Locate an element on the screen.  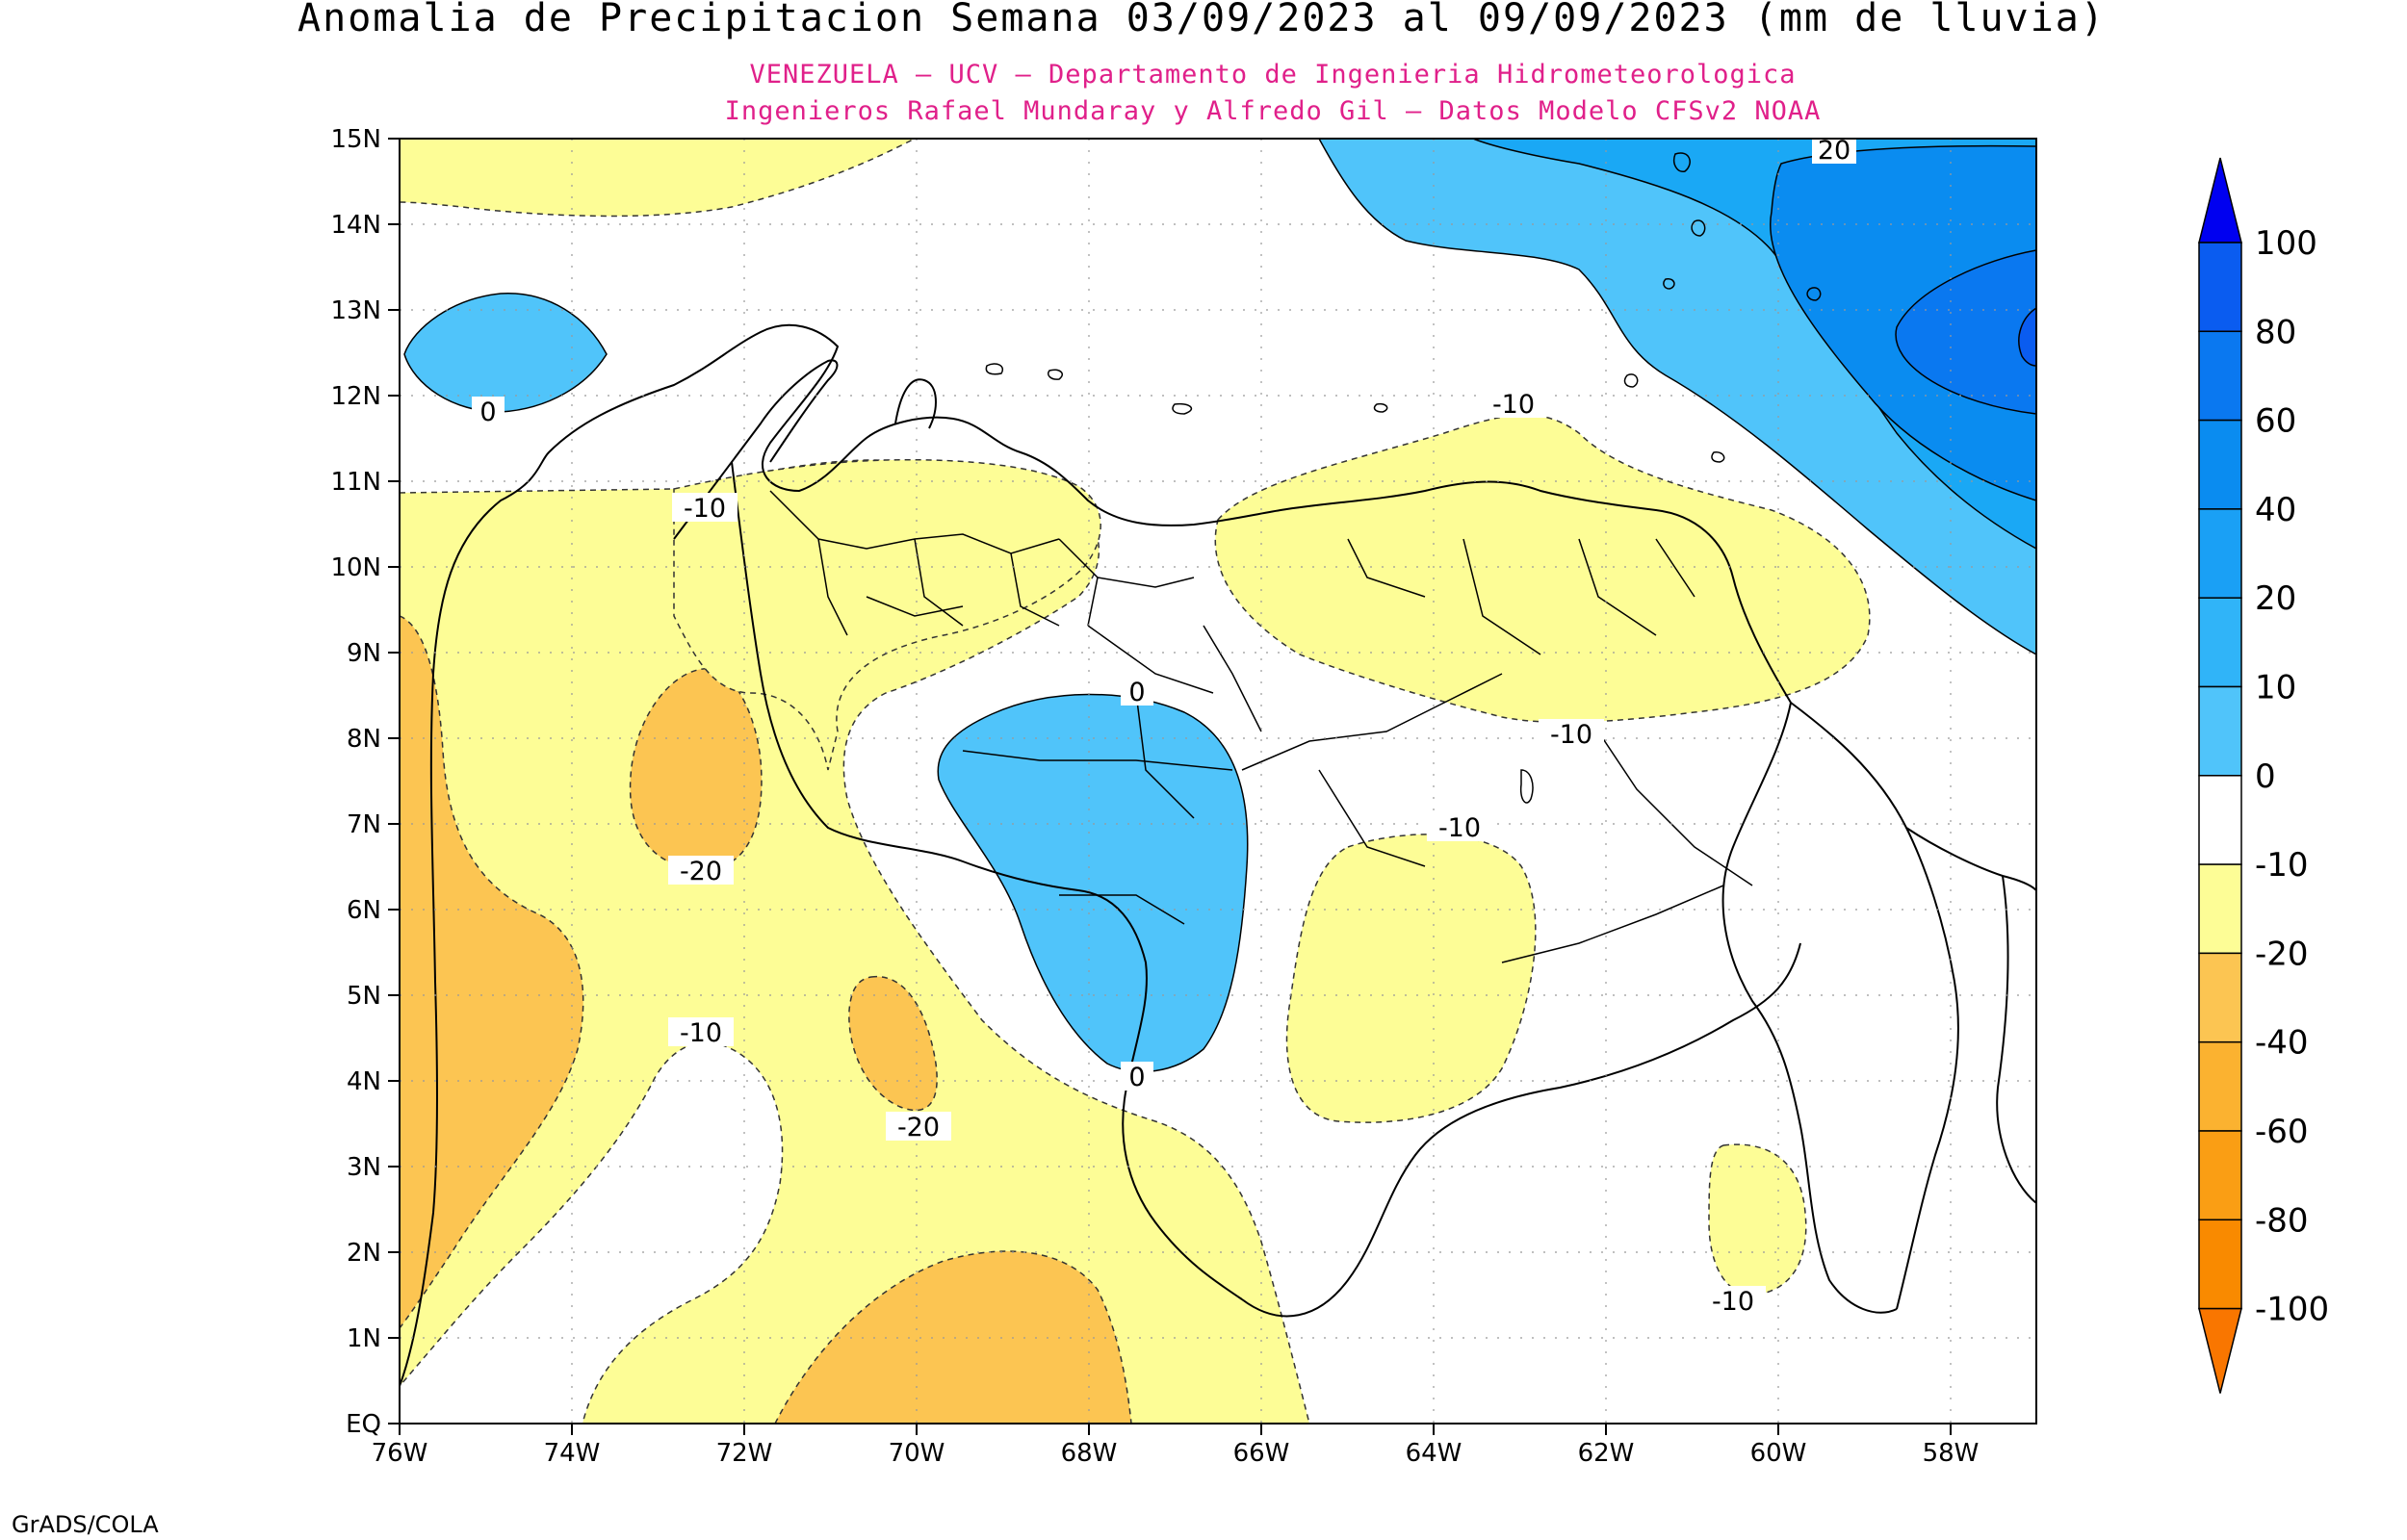
anomaly-neg20-south is located at coordinates (953, 1337).